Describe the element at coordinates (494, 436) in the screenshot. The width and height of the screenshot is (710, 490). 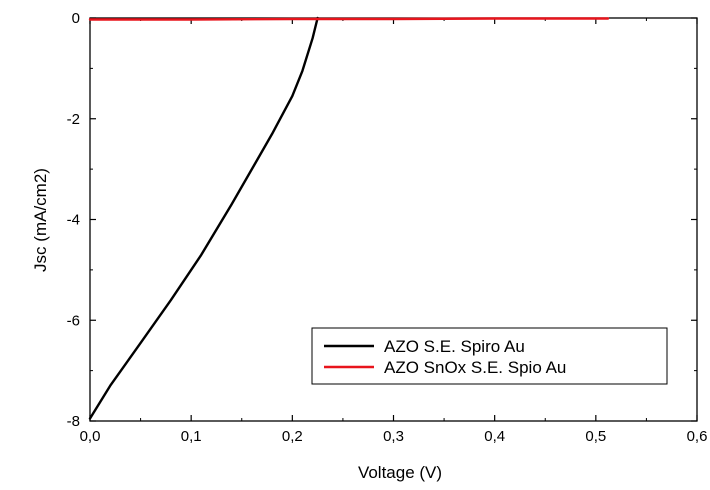
I see `x-tick-label: 0,4` at that location.